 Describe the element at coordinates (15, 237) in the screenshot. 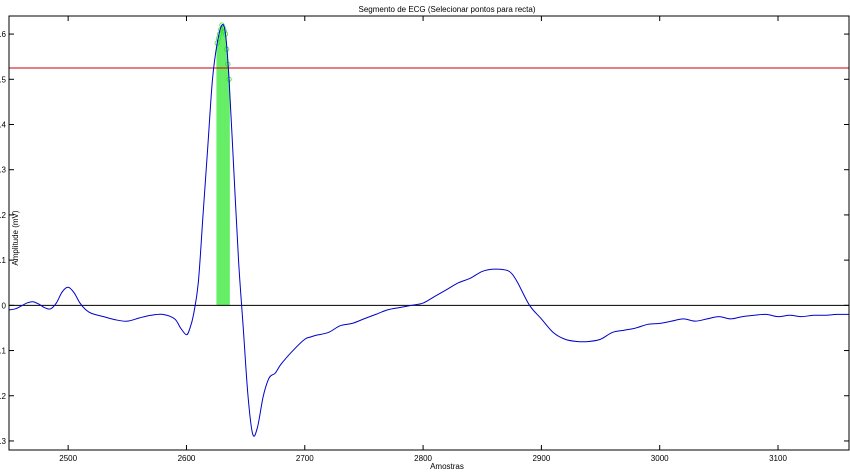

I see `y-axis-label: Amplitude (mV)` at that location.